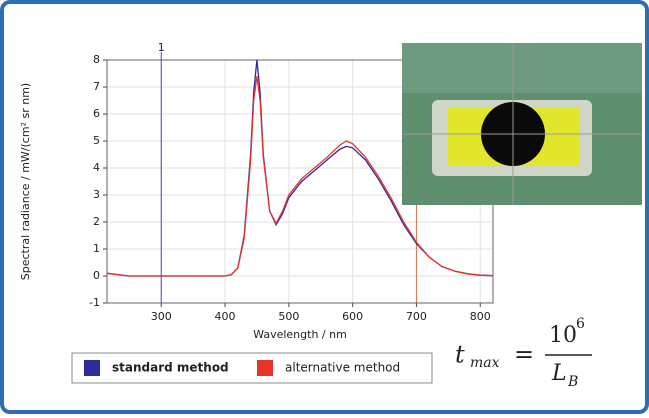 This screenshot has height=418, width=649. I want to click on formula-num: 10, so click(563, 335).